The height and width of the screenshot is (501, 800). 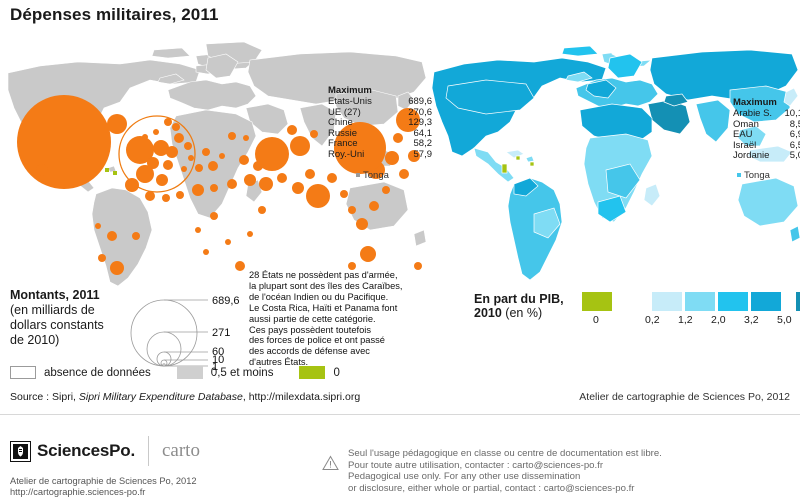 What do you see at coordinates (380, 133) in the screenshot?
I see `maximum-row: Russie 64,1` at bounding box center [380, 133].